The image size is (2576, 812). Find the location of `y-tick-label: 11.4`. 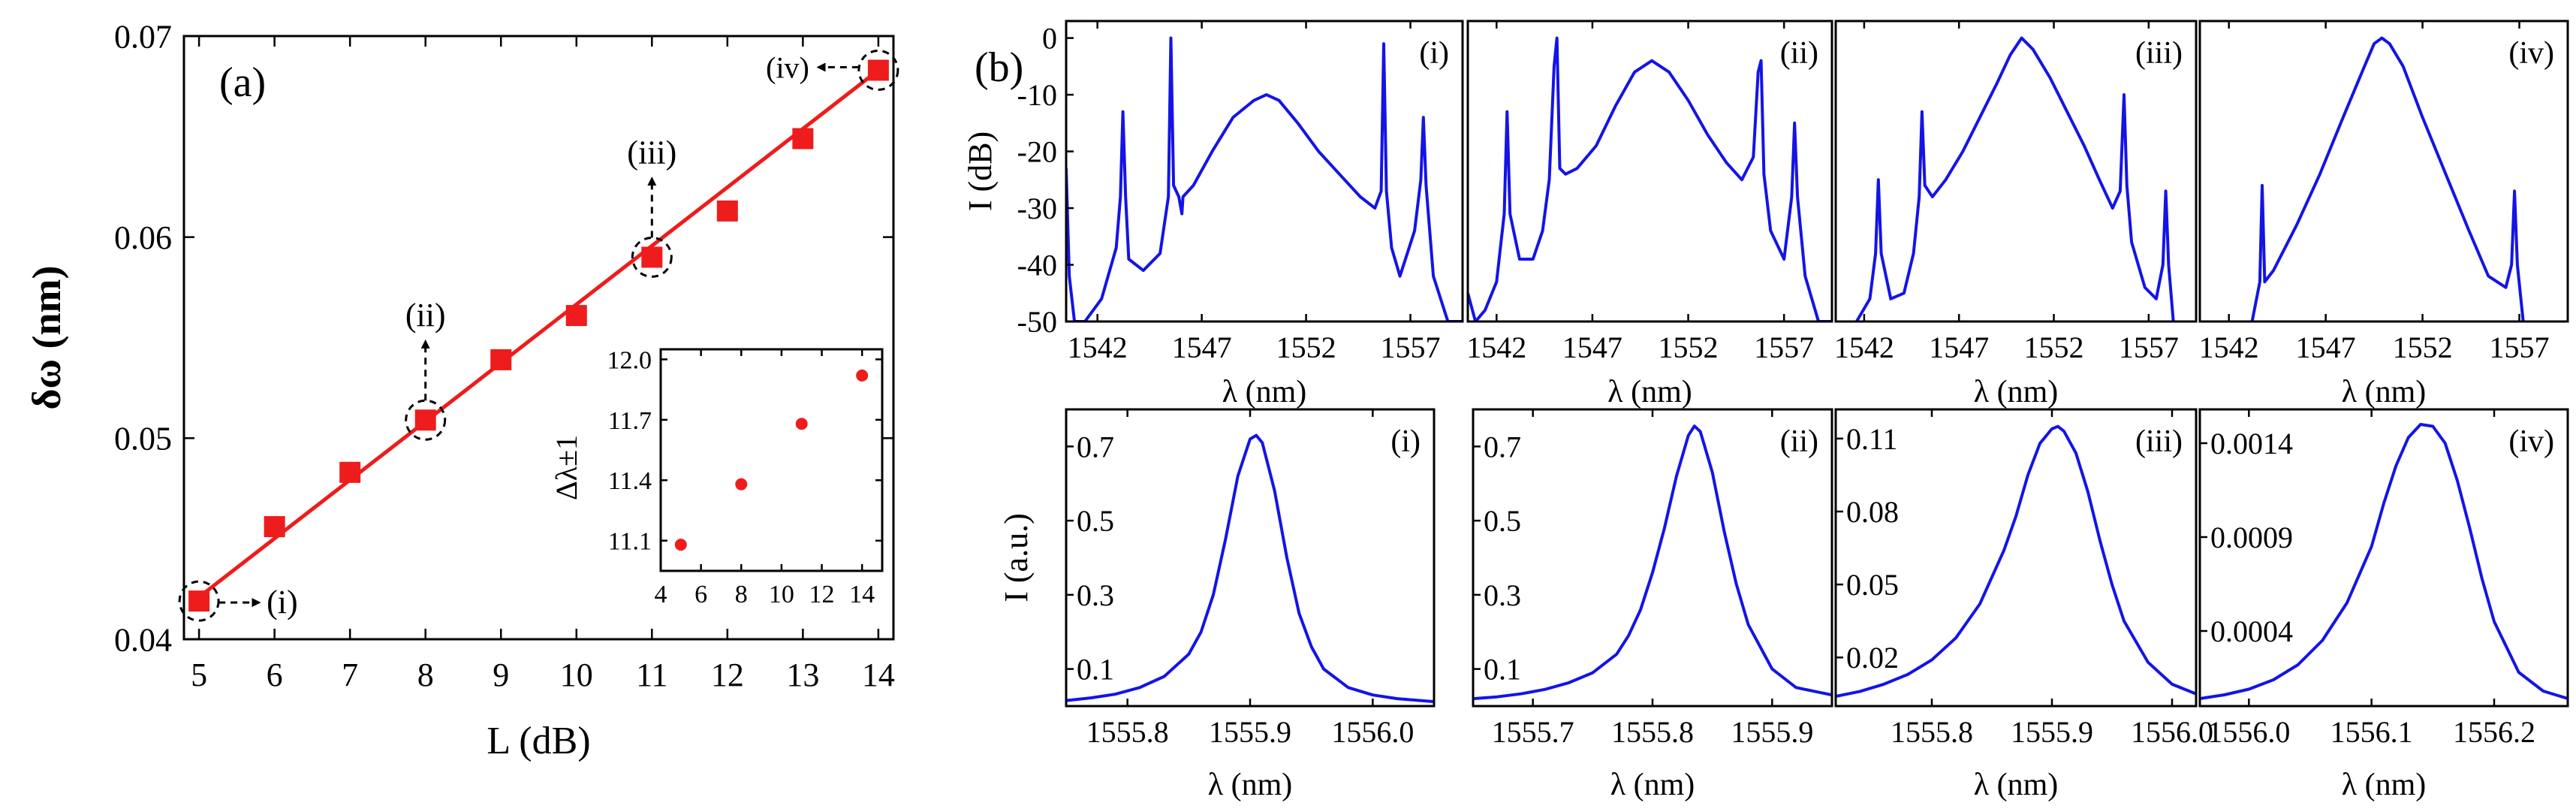

y-tick-label: 11.4 is located at coordinates (630, 481).